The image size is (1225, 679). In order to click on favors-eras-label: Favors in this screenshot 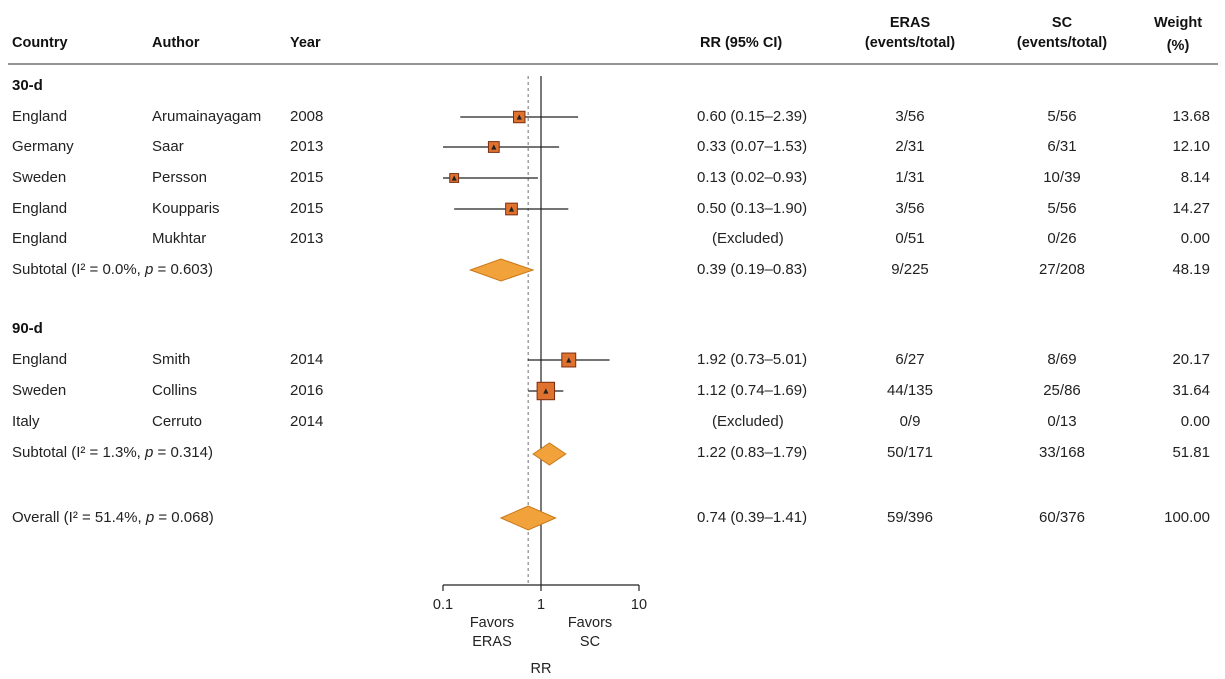, I will do `click(492, 623)`.